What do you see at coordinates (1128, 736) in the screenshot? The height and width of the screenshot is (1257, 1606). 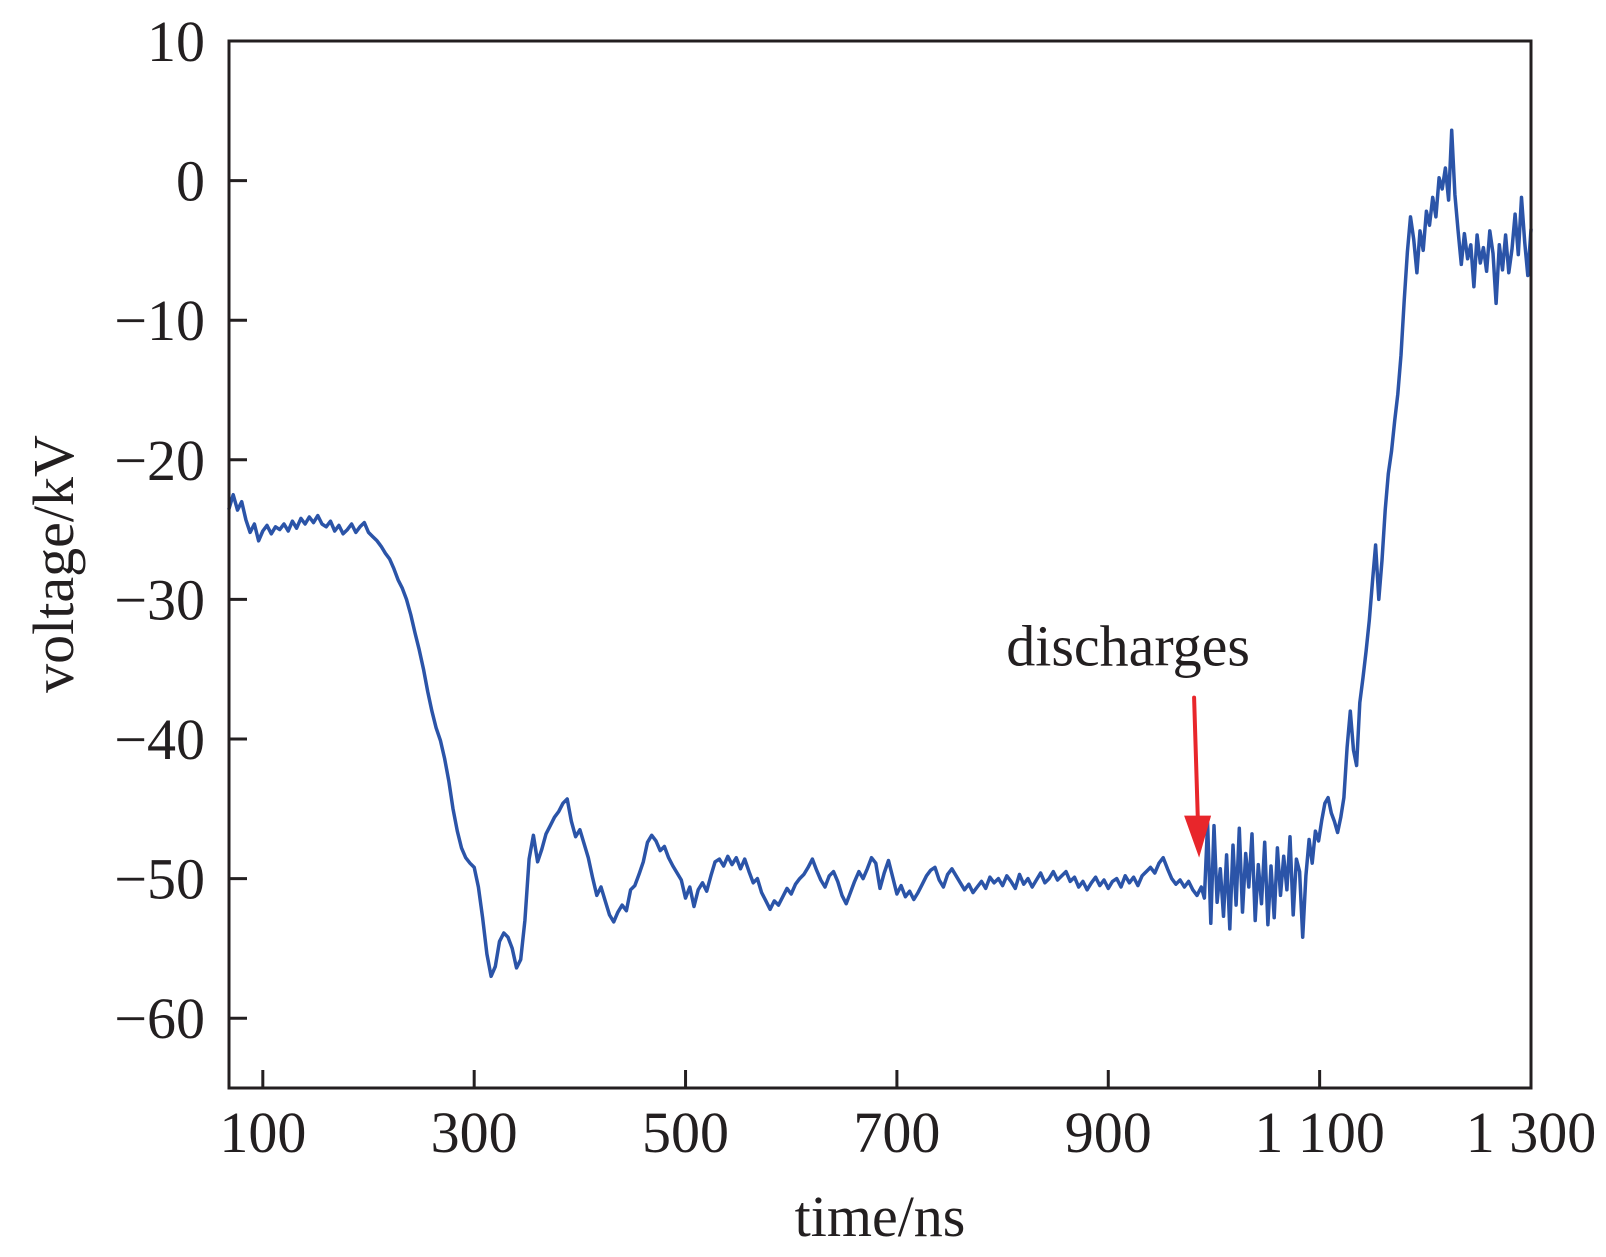 I see `annotation-layer: discharges` at bounding box center [1128, 736].